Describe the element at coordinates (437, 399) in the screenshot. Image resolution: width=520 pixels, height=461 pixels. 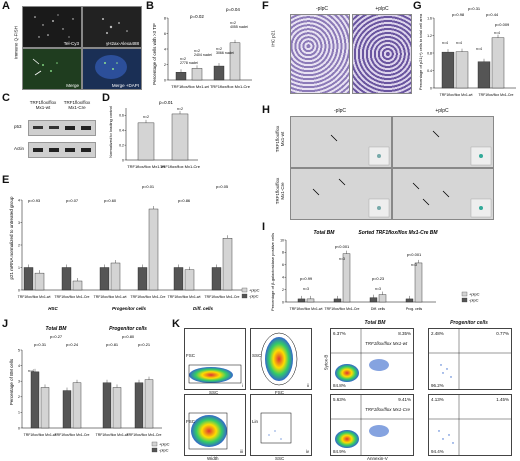
I see `quad-prog-cre-q1: 4.13%` at that location.